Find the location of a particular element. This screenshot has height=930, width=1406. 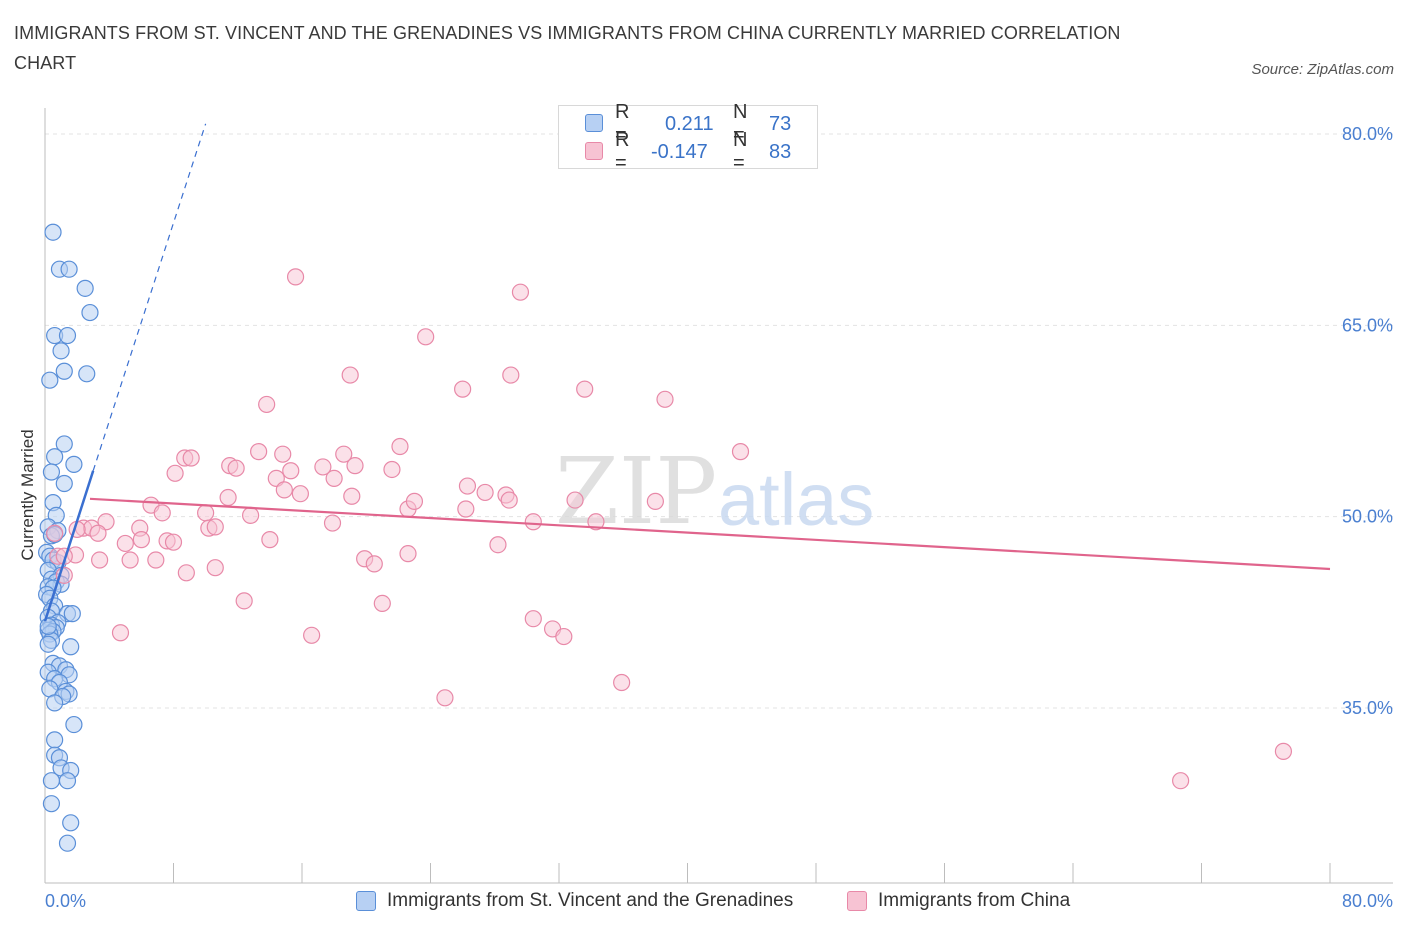

series-stvincent-points is located at coordinates (68, 537).